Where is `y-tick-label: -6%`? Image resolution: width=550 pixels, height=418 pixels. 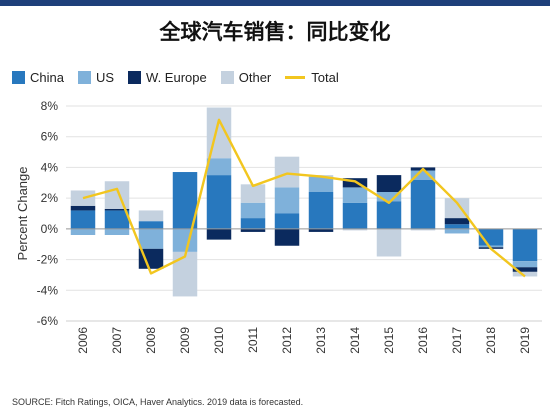 y-tick-label: -6% is located at coordinates (48, 321).